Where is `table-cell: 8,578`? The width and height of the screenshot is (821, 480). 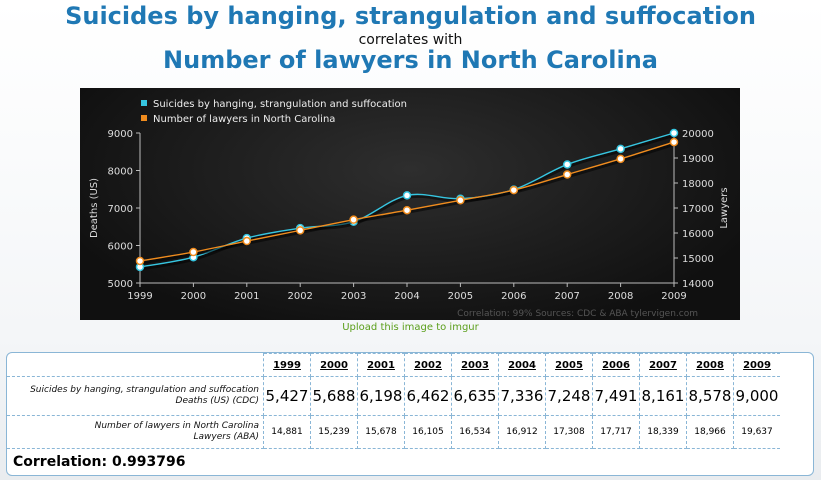
table-cell: 8,578 is located at coordinates (710, 396).